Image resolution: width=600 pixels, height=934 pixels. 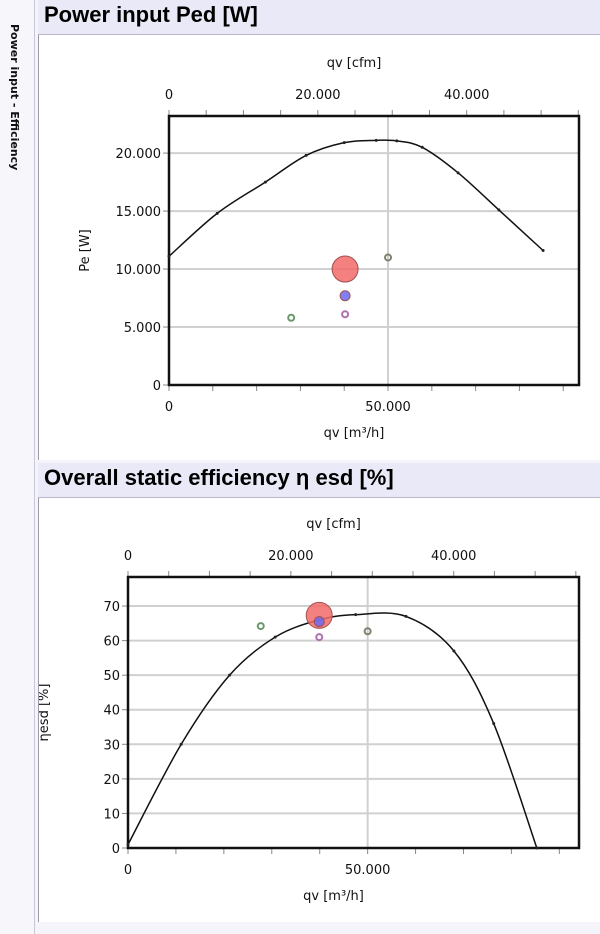 What do you see at coordinates (319, 17) in the screenshot?
I see `chart-title-bar-power: Power input Ped [W]` at bounding box center [319, 17].